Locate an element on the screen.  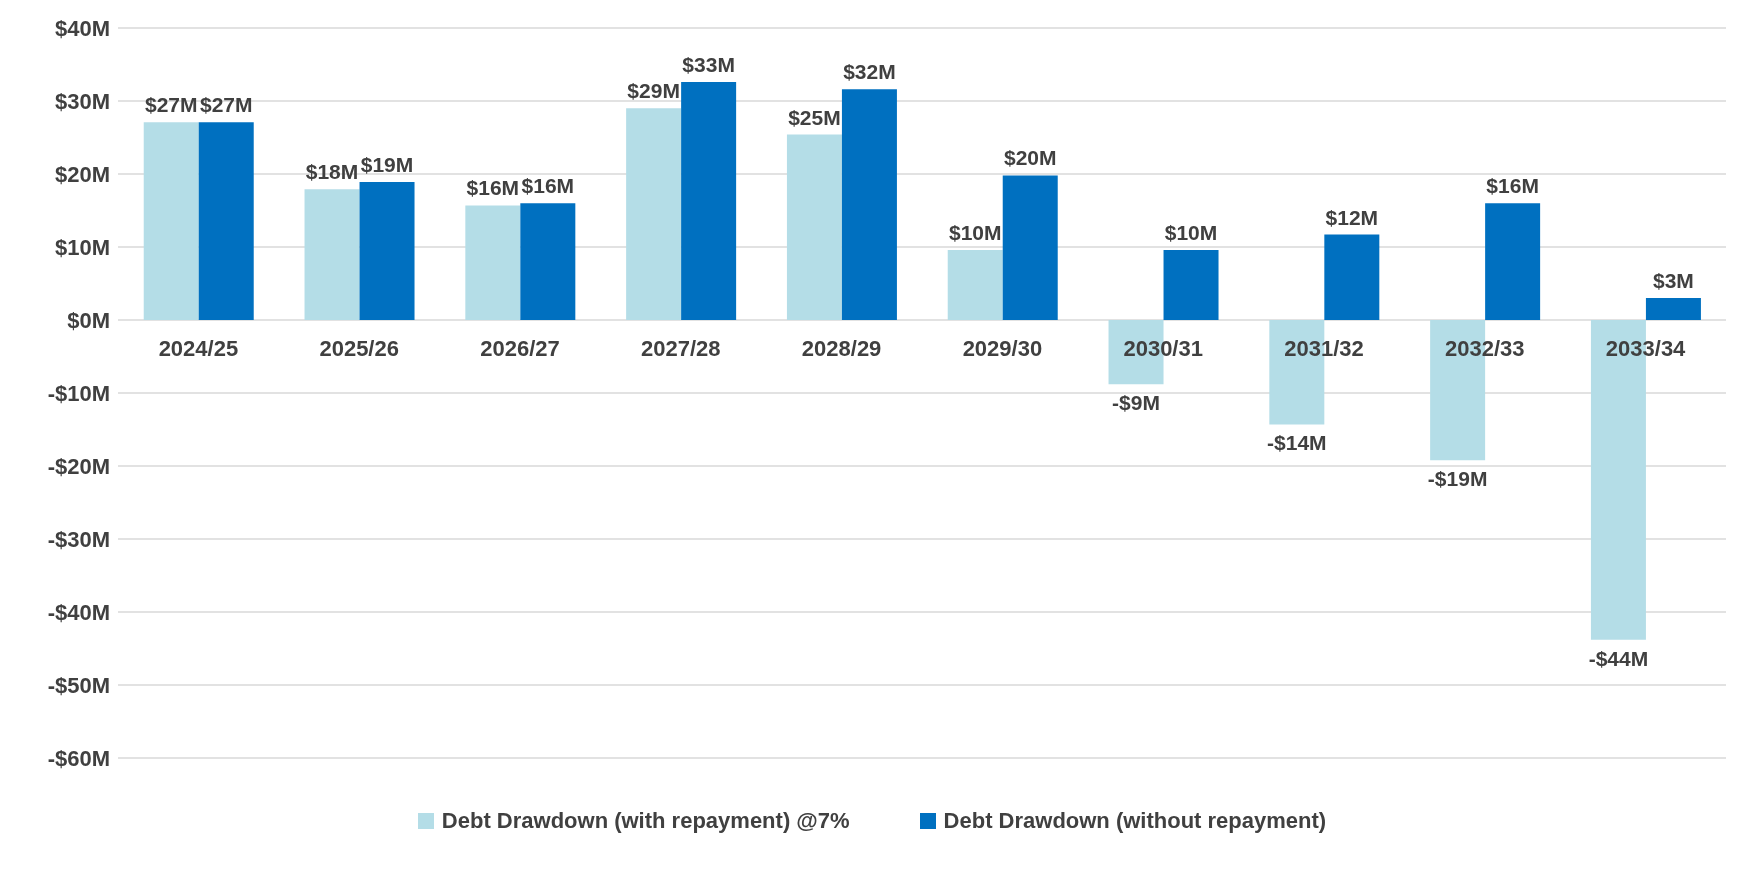
data-label: -$9M is located at coordinates (1136, 403).